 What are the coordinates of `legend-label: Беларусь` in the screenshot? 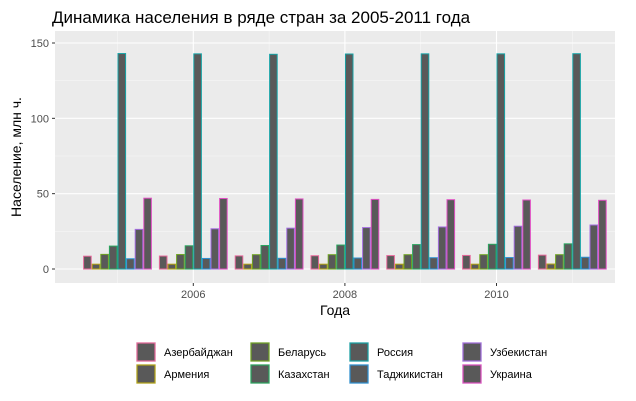 It's located at (302, 353).